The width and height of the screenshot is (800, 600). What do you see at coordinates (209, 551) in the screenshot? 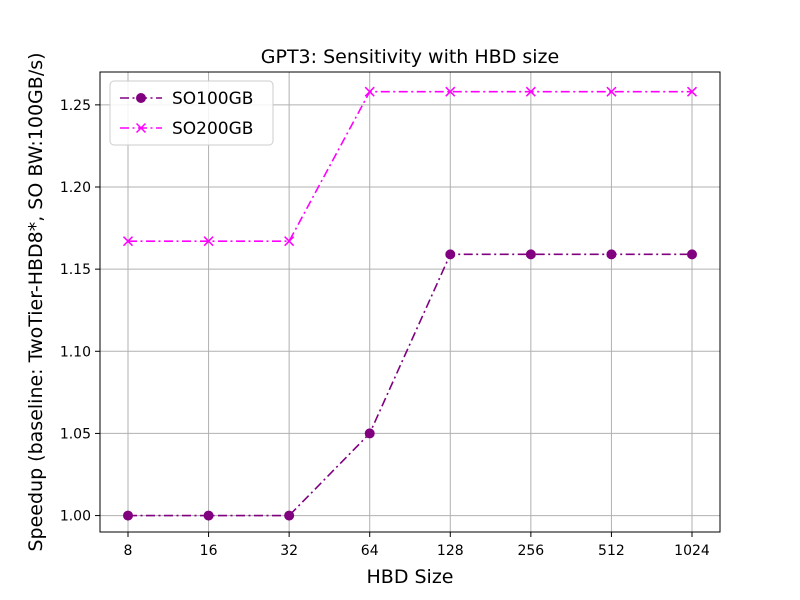
I see `x-tick-label: 16` at bounding box center [209, 551].